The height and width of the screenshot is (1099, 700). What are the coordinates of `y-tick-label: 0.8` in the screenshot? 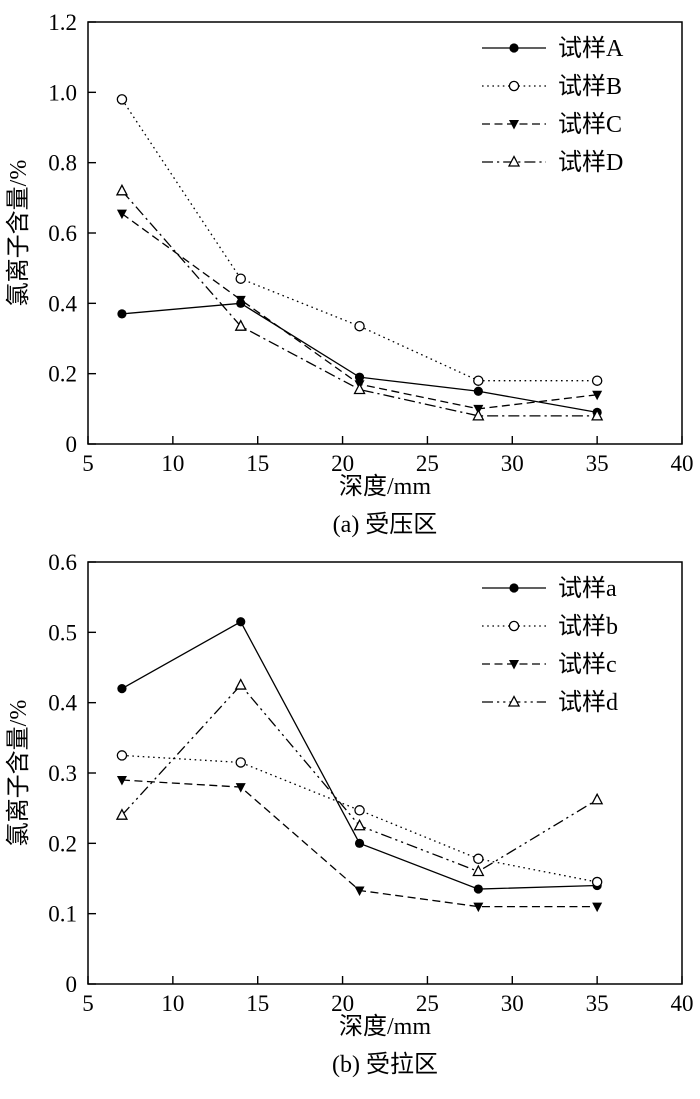 It's located at (62, 163).